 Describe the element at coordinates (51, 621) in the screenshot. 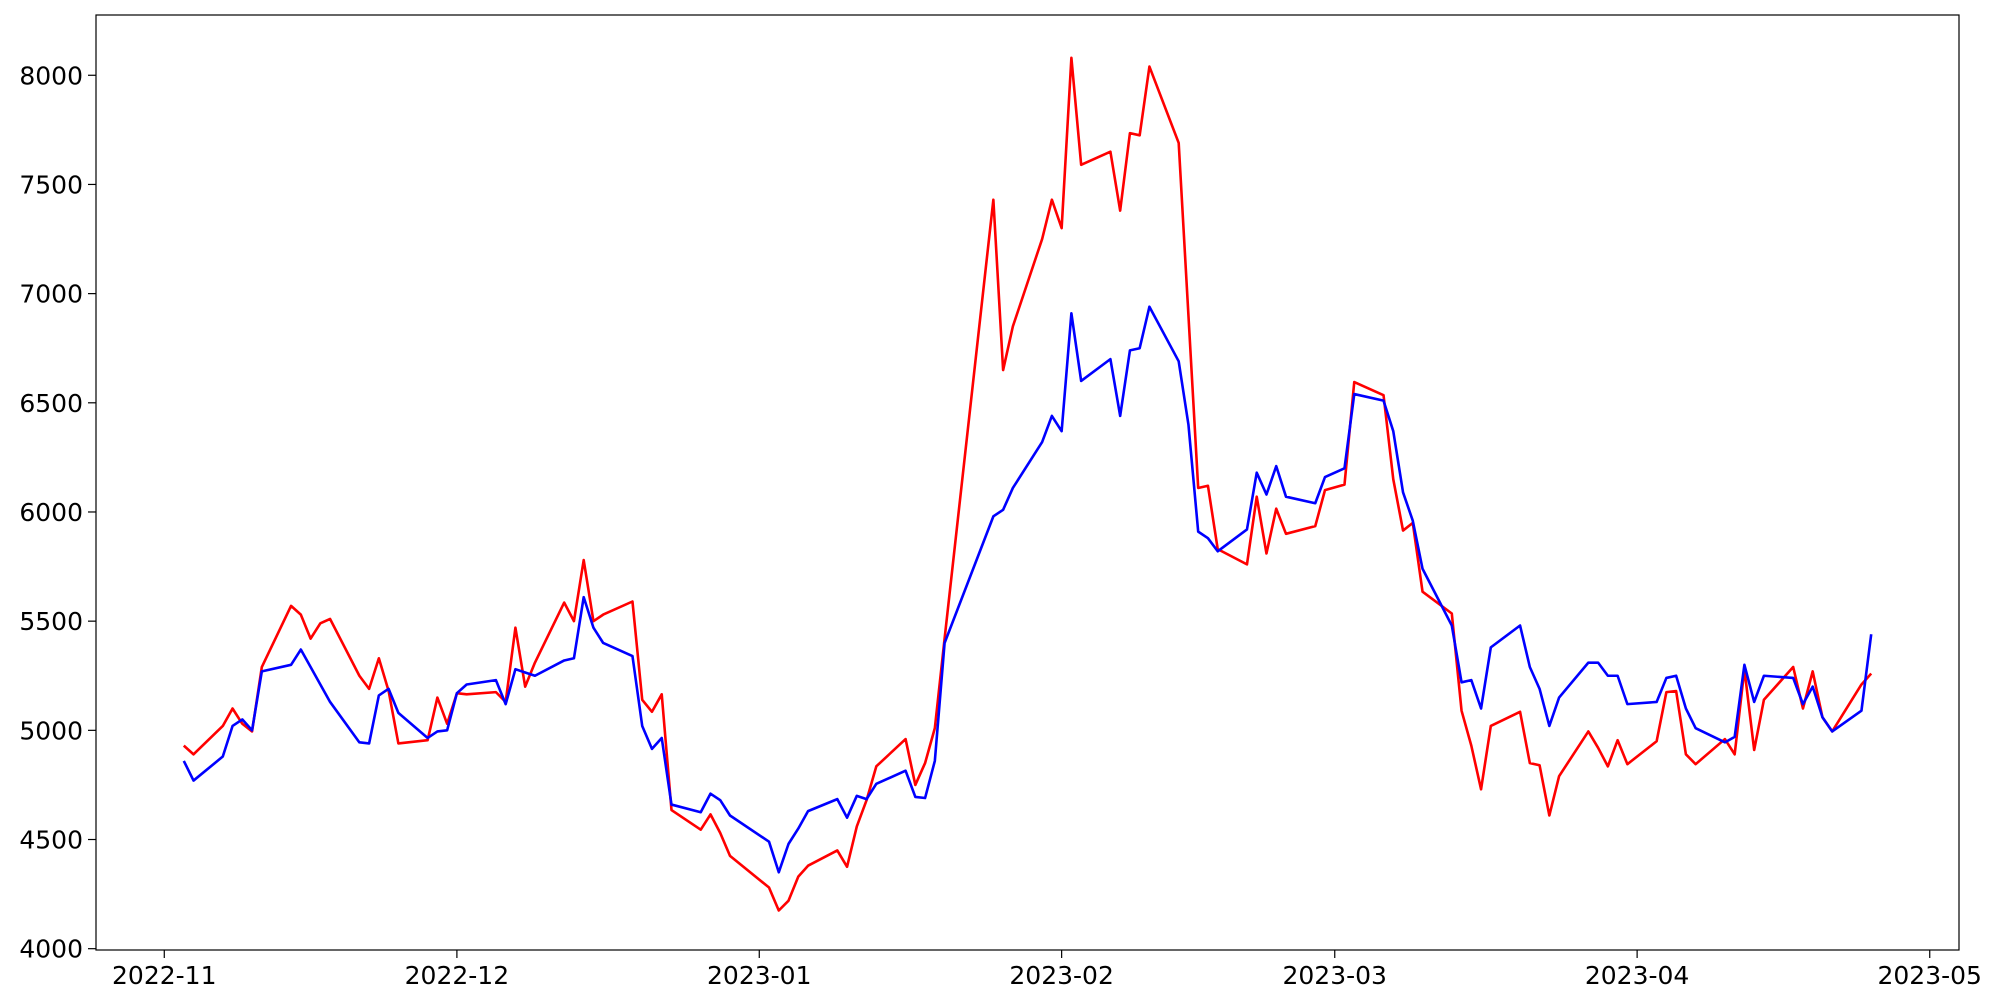

I see `y-tick-label: 5500` at that location.